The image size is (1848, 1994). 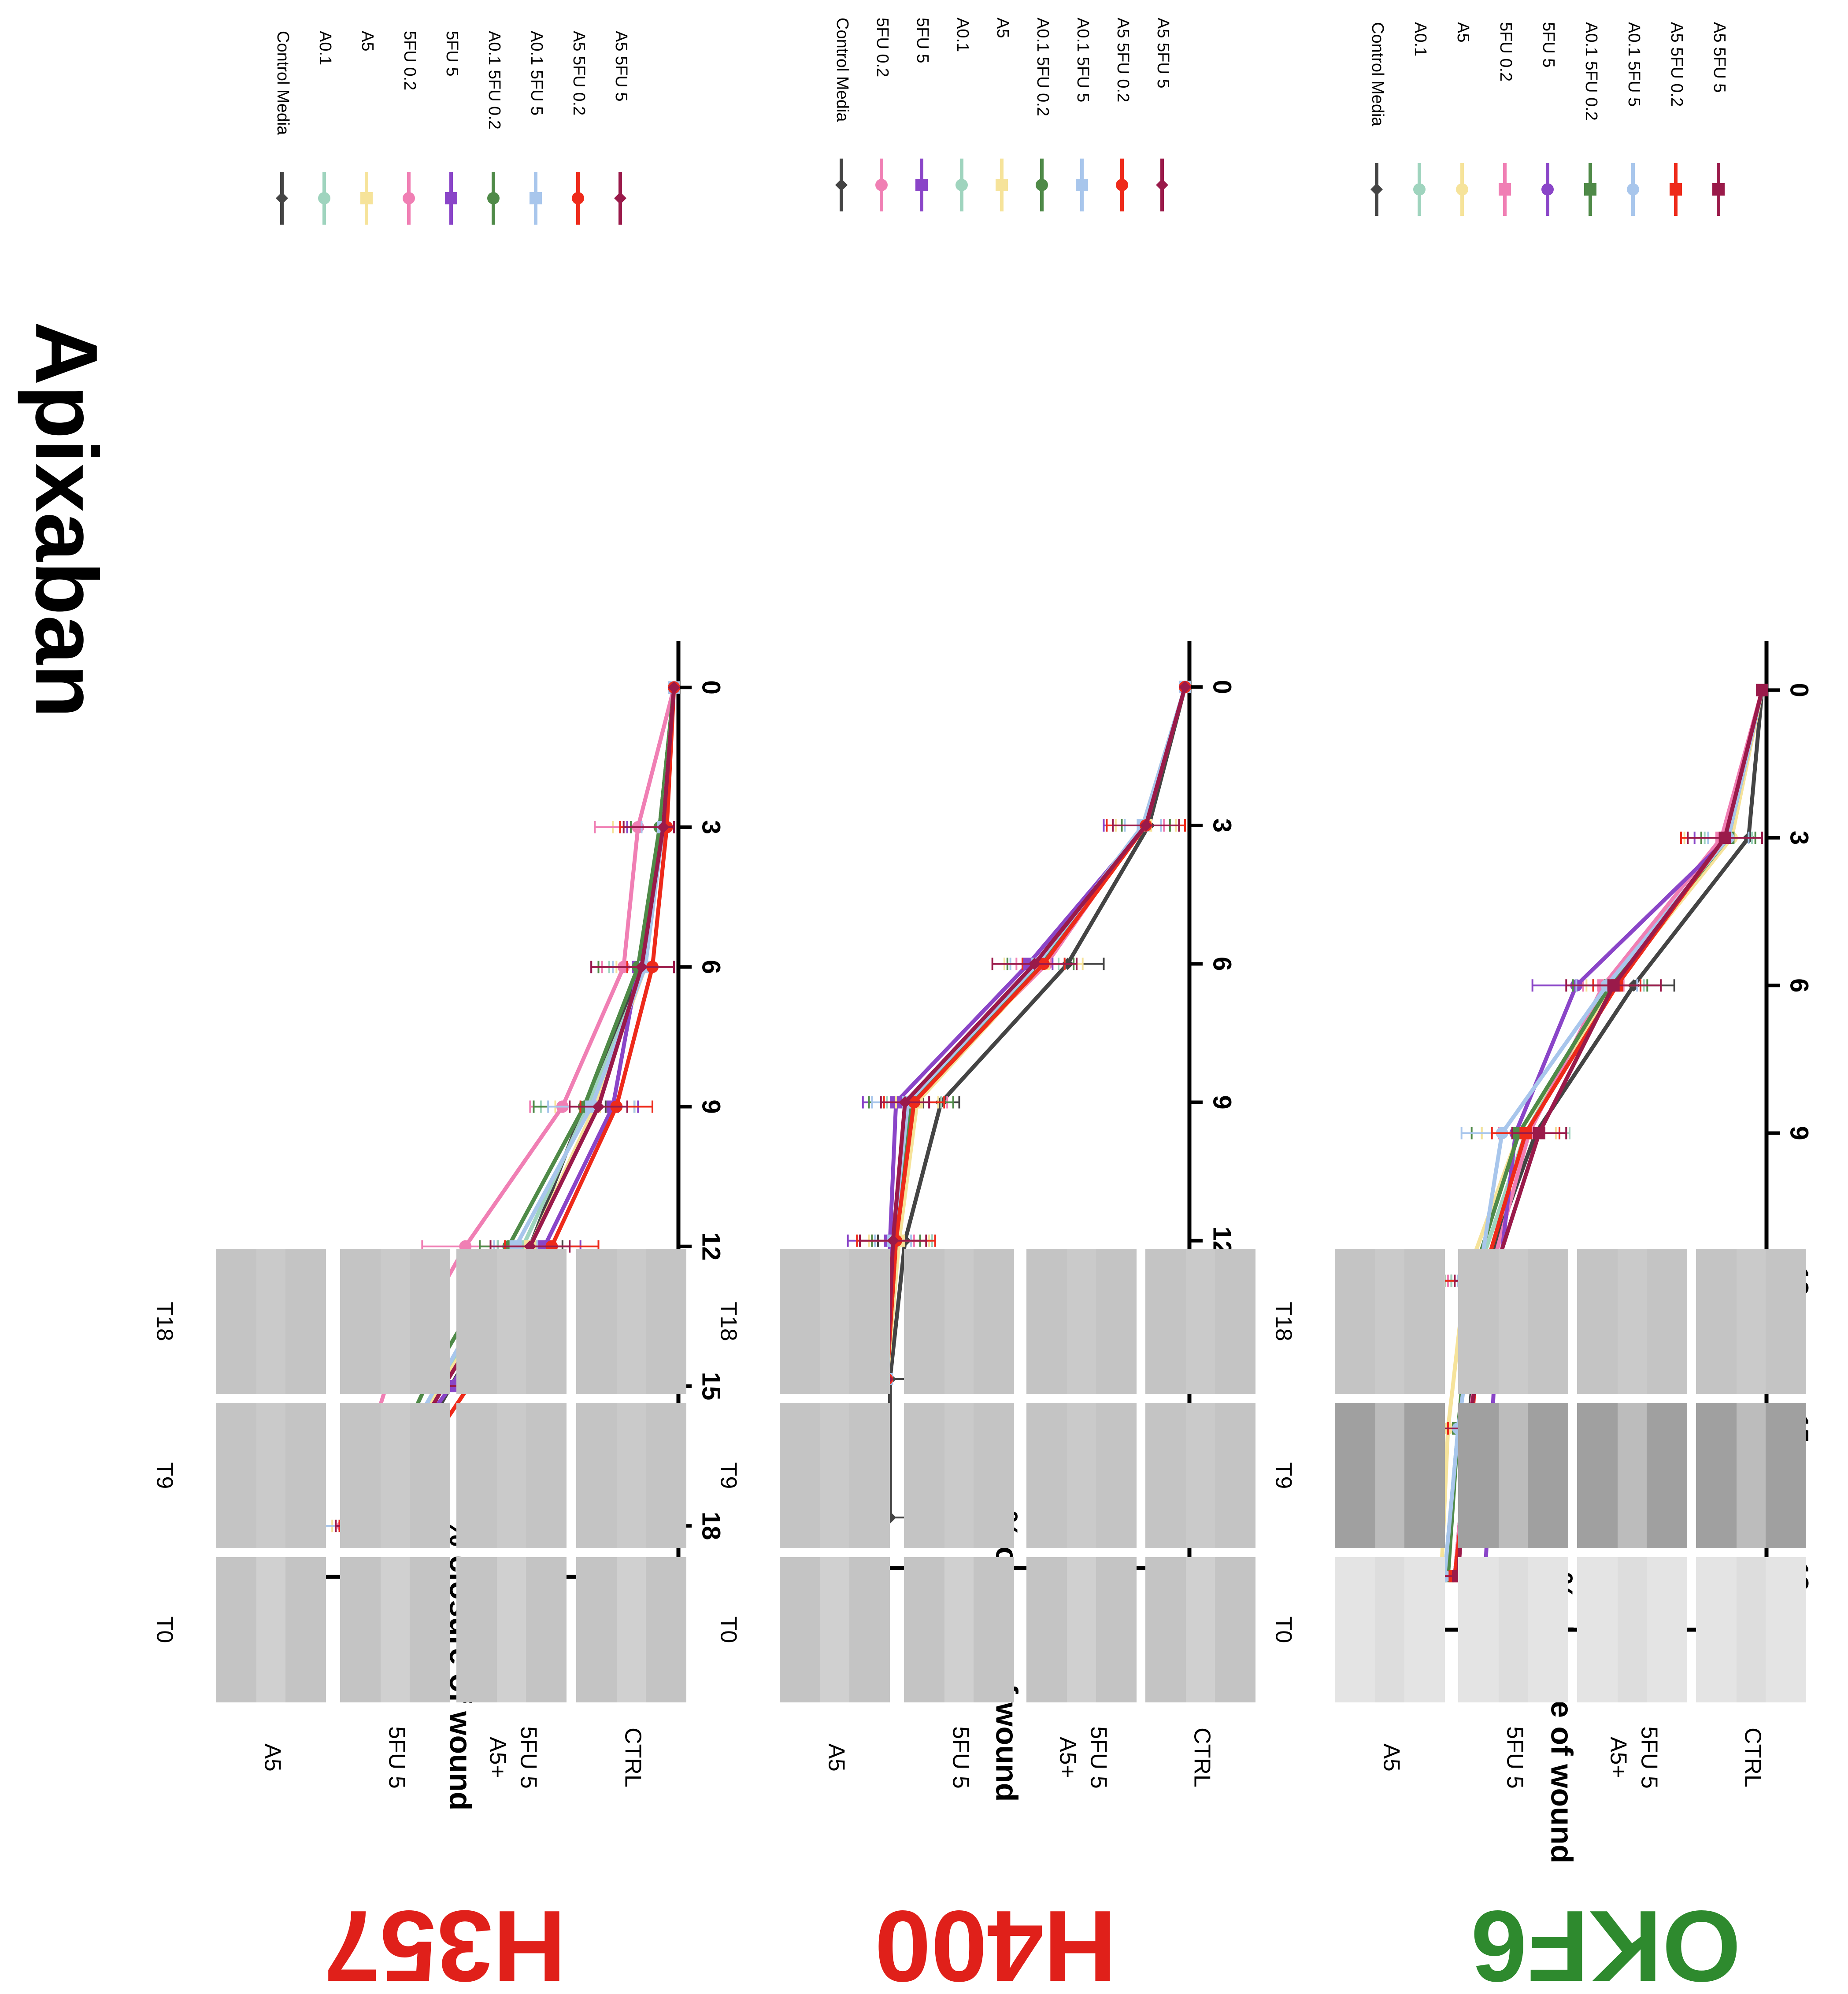 I want to click on series-line, so click(x=1036, y=1033).